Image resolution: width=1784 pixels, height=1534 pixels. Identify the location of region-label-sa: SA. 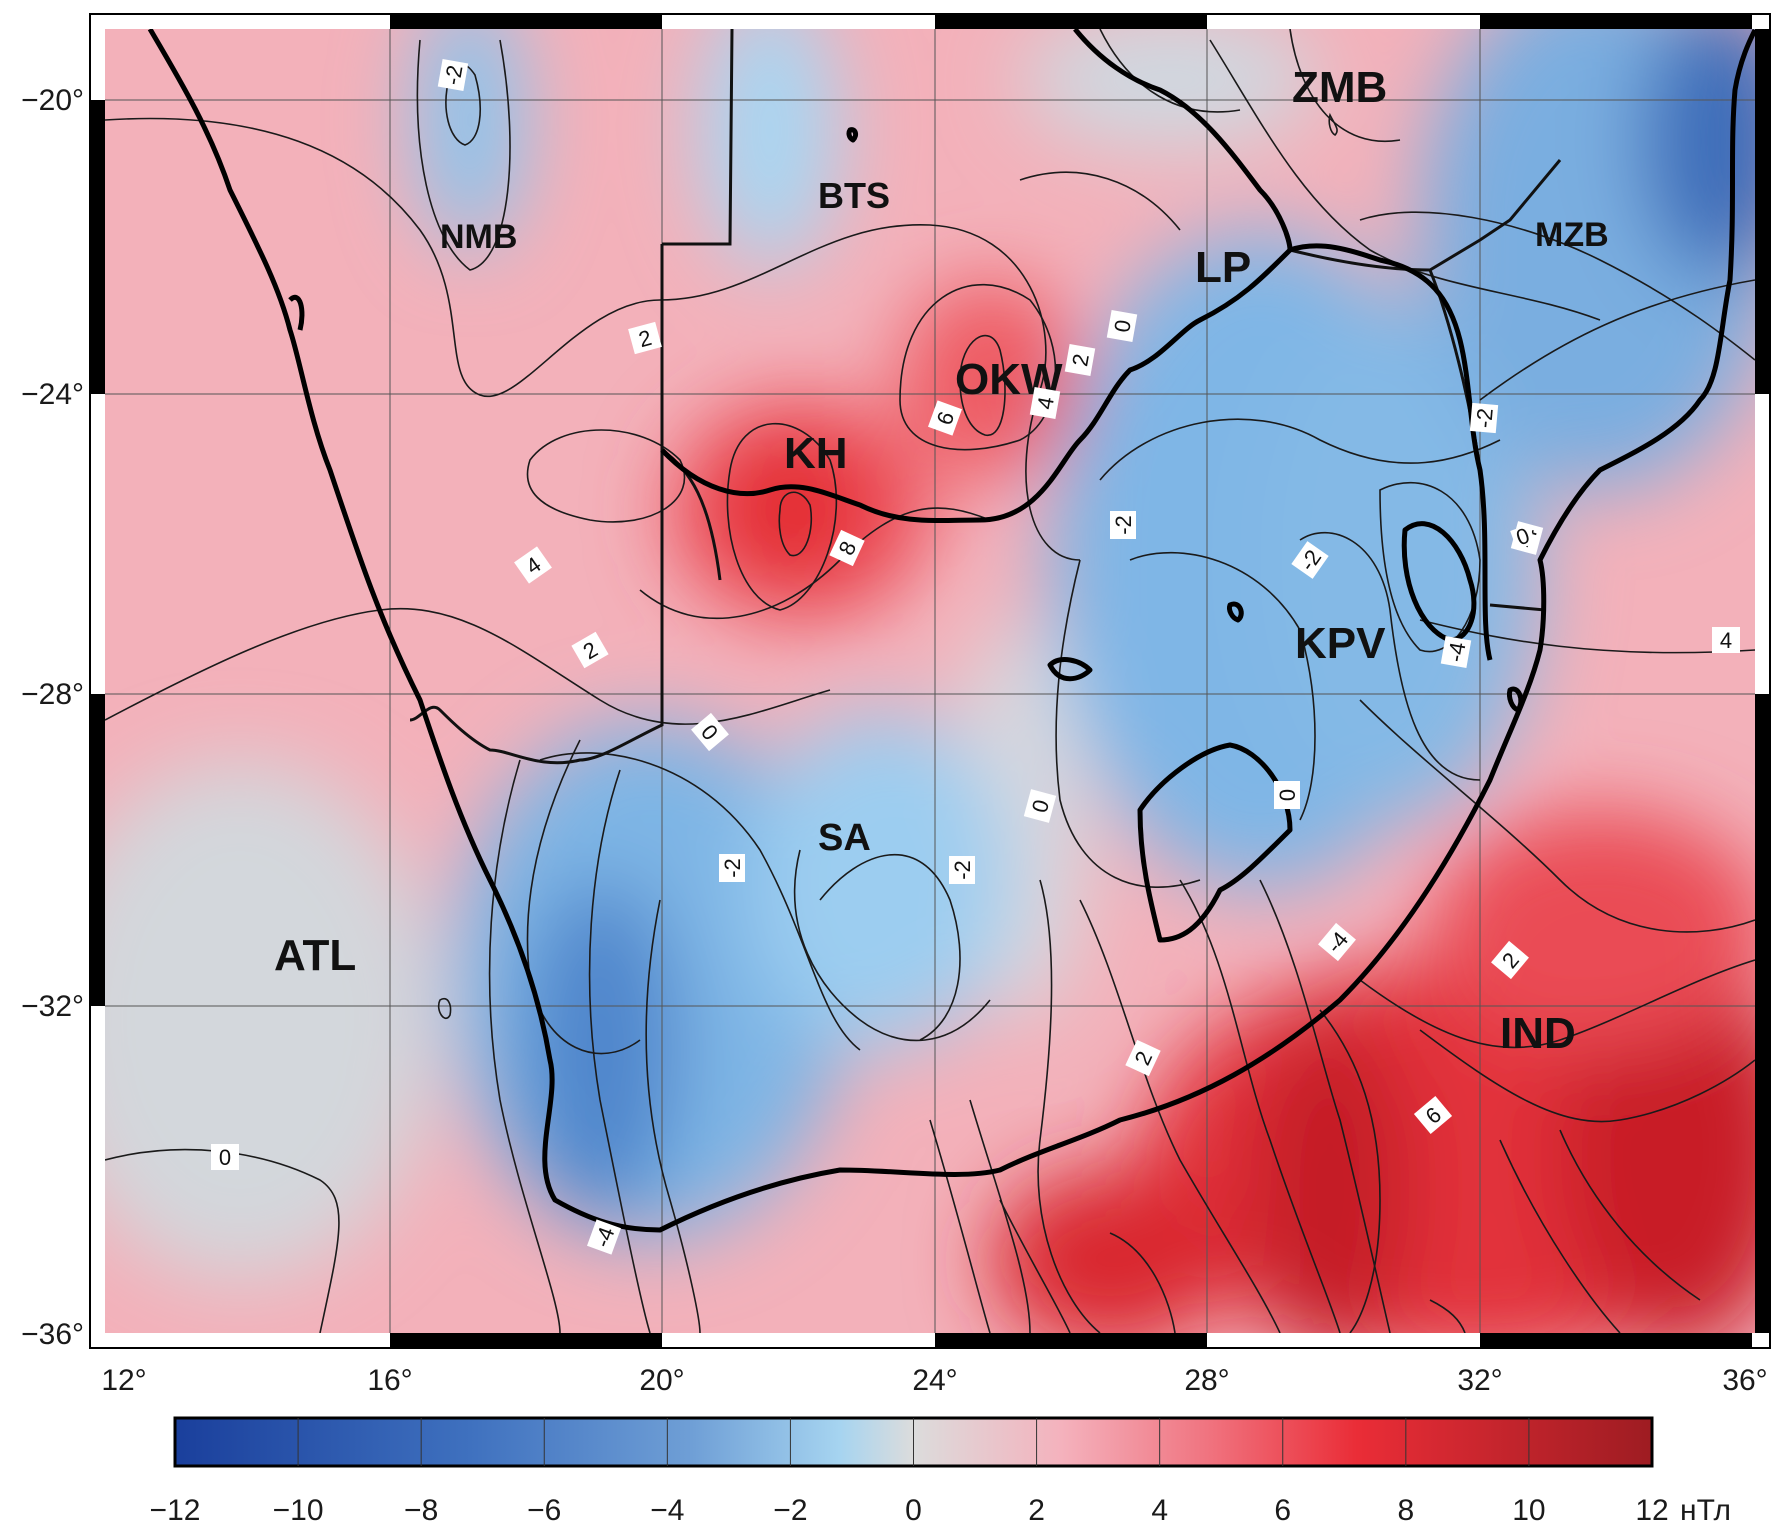
(844, 838).